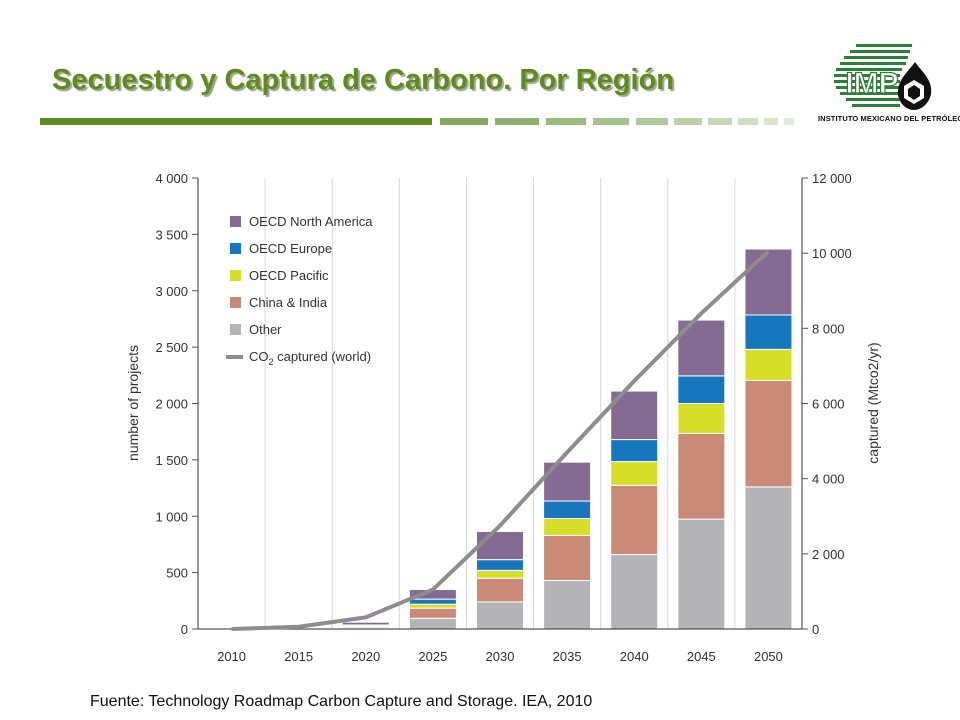  What do you see at coordinates (184, 629) in the screenshot?
I see `y-tick-label: 0` at bounding box center [184, 629].